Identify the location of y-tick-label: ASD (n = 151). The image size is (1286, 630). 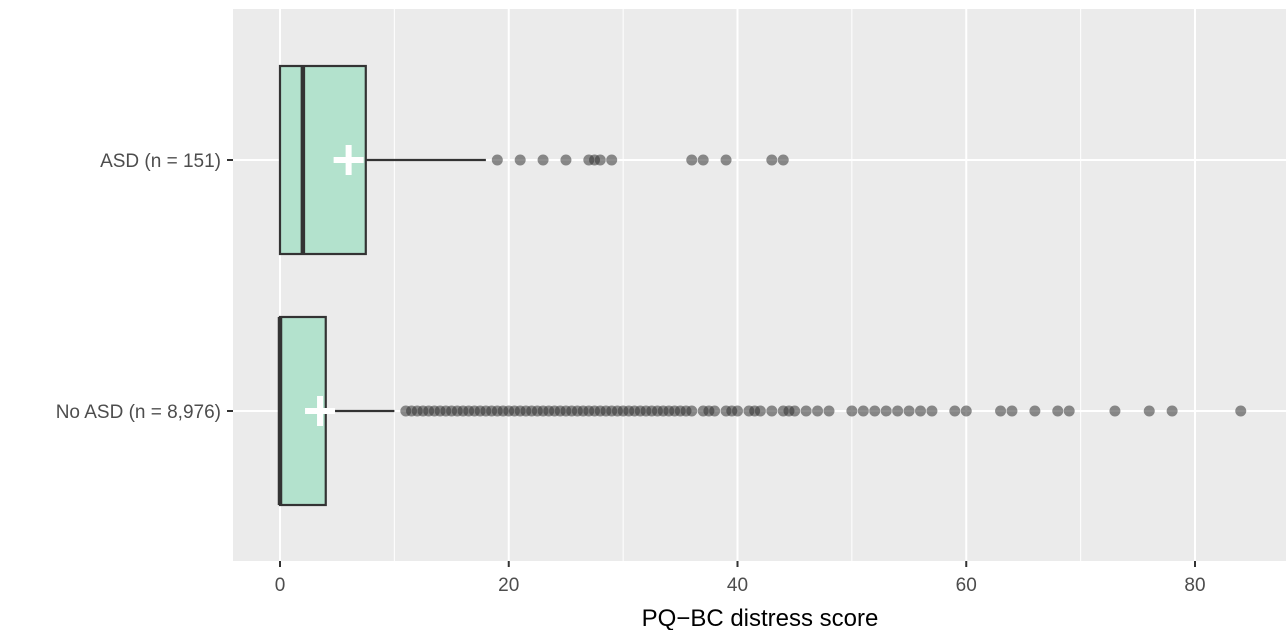
(160, 161).